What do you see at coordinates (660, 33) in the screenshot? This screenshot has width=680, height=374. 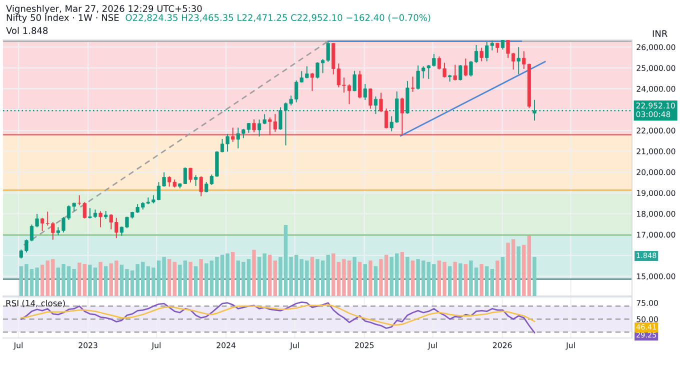 I see `text: INR` at bounding box center [660, 33].